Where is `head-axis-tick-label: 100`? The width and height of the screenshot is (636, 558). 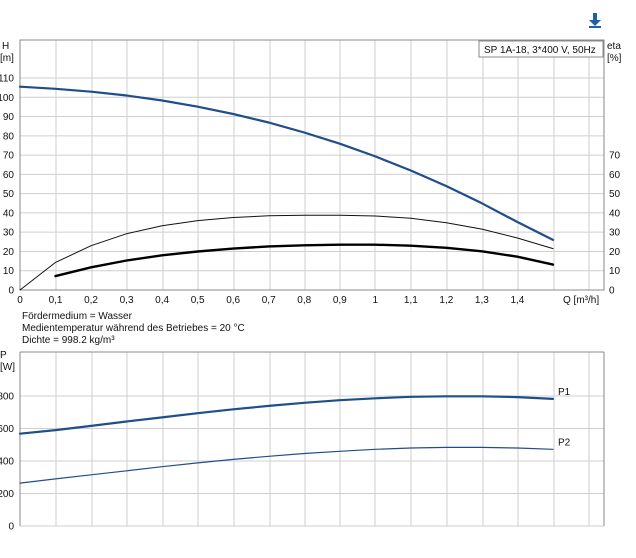 head-axis-tick-label: 100 is located at coordinates (7, 98).